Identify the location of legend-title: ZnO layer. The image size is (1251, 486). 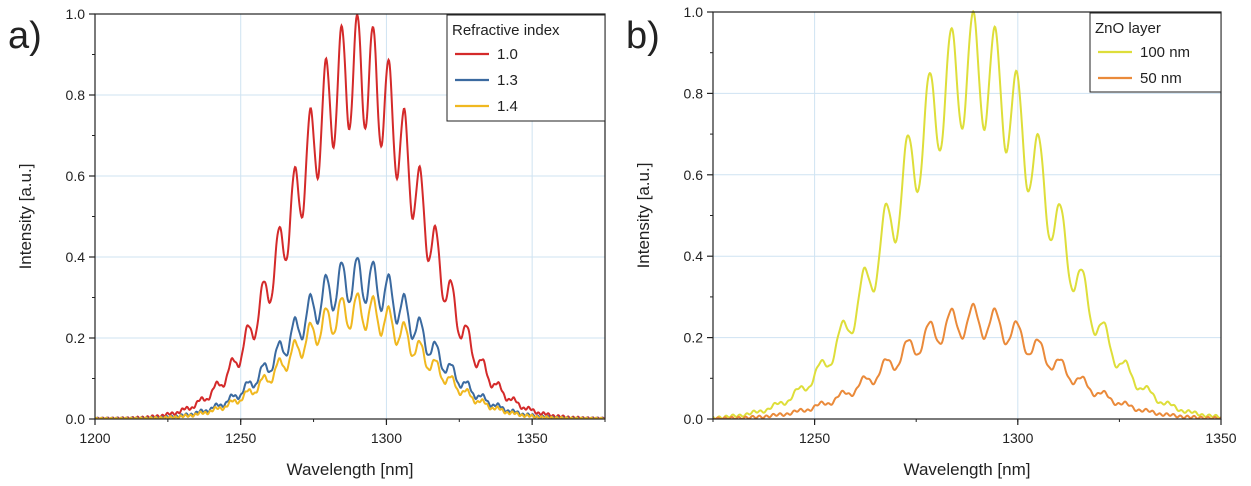
(1128, 28).